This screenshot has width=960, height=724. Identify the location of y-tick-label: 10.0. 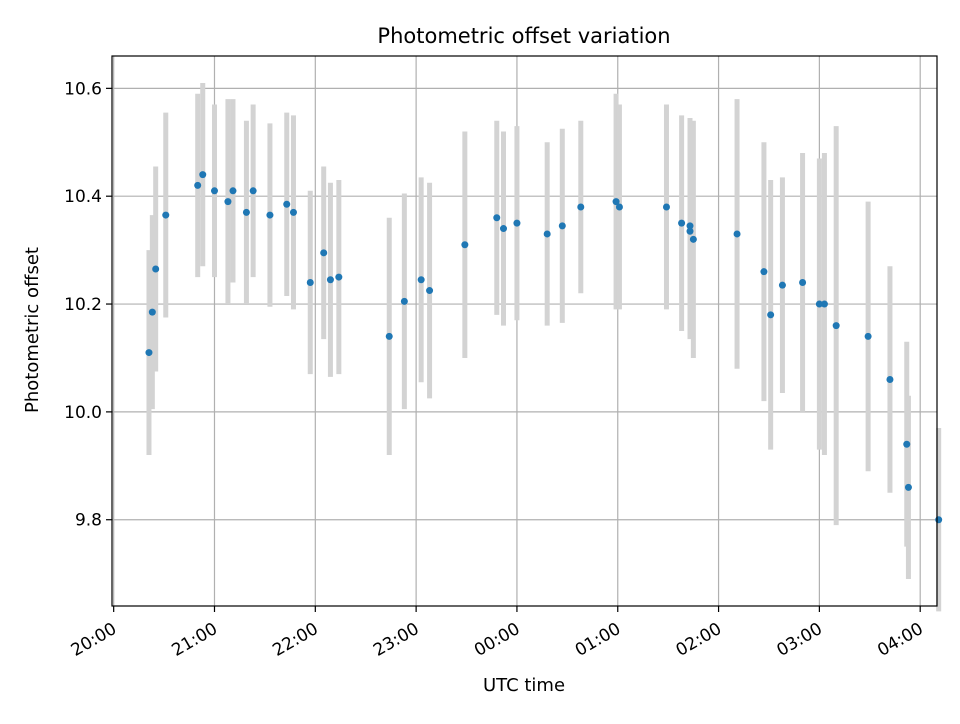
(83, 413).